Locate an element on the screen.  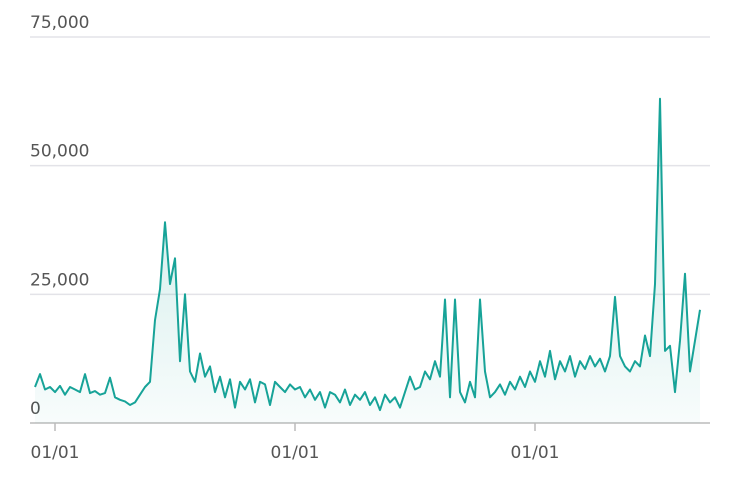
y-tick-label: 50,000 is located at coordinates (59, 152).